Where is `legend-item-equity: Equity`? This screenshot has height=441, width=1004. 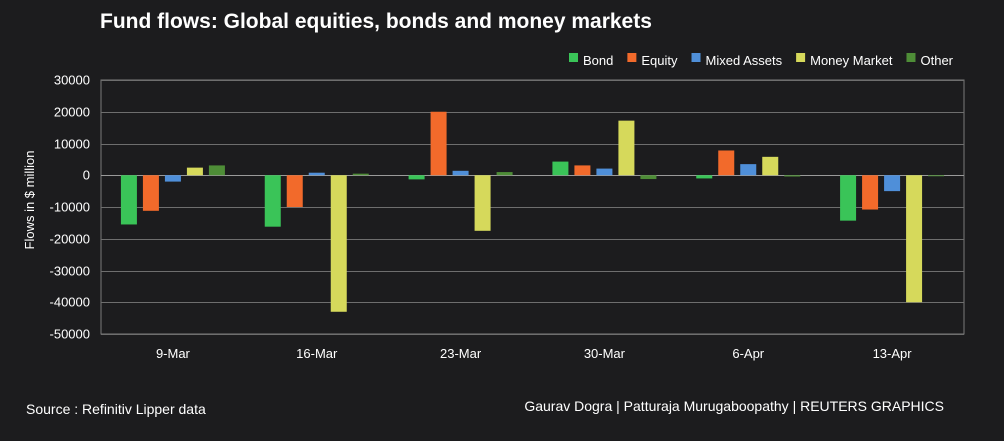 legend-item-equity: Equity is located at coordinates (652, 60).